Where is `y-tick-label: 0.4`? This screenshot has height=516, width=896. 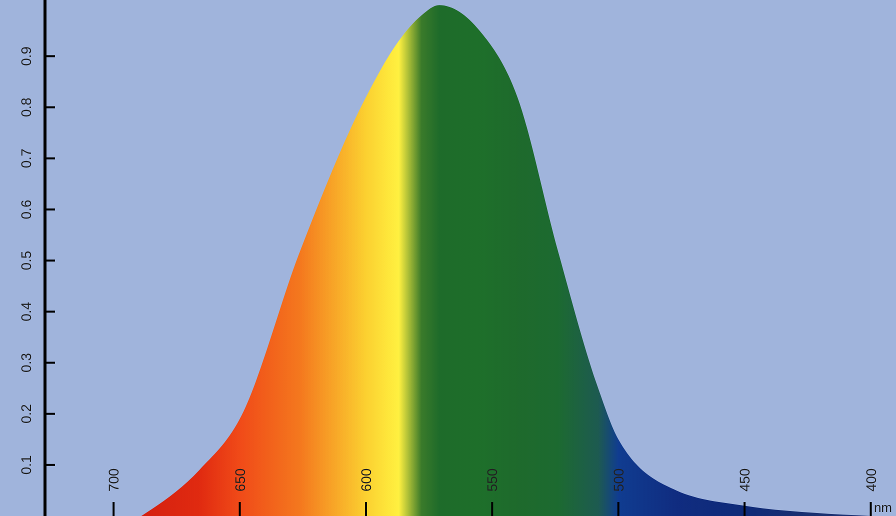
y-tick-label: 0.4 is located at coordinates (26, 312).